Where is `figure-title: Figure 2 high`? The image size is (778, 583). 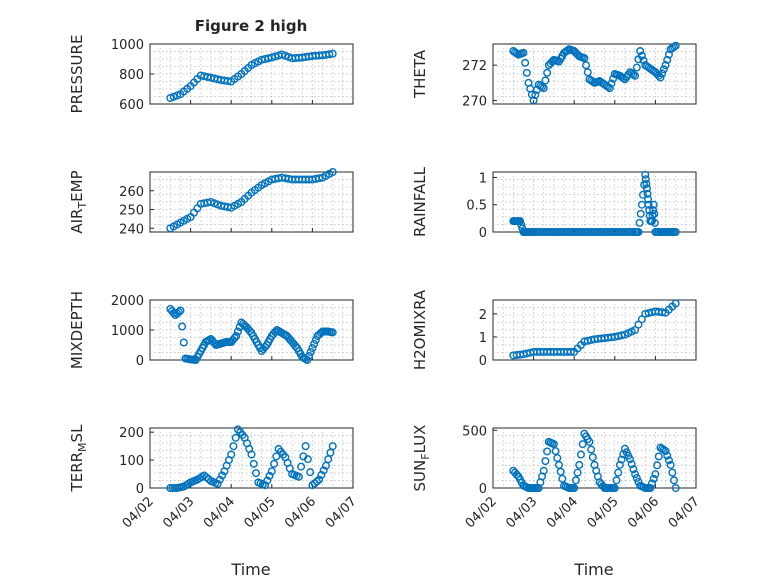
figure-title: Figure 2 high is located at coordinates (251, 26).